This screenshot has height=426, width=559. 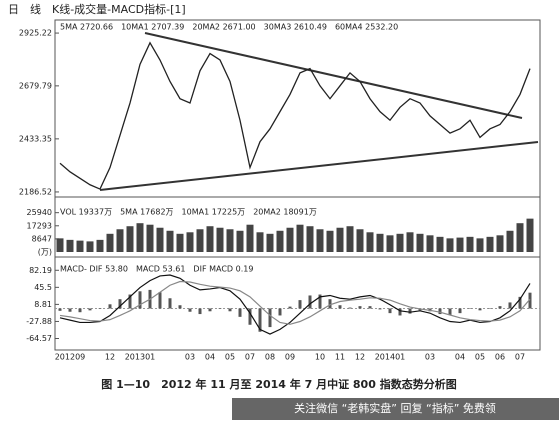 I want to click on indicator-reading: 10MA1 2707.39, so click(x=152, y=27).